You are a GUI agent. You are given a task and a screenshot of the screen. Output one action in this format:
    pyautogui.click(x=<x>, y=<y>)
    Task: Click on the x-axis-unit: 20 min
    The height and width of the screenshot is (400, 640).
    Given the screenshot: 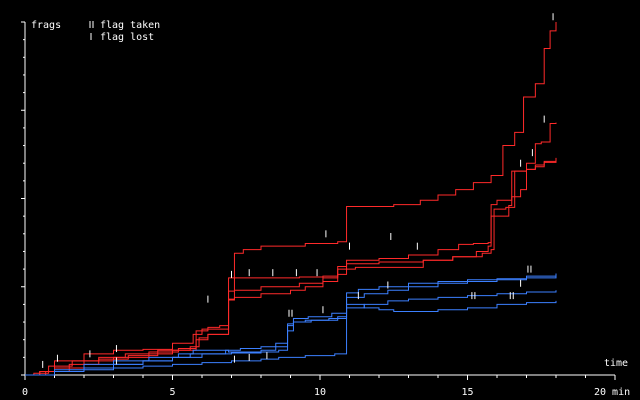 What is the action you would take?
    pyautogui.click(x=612, y=392)
    